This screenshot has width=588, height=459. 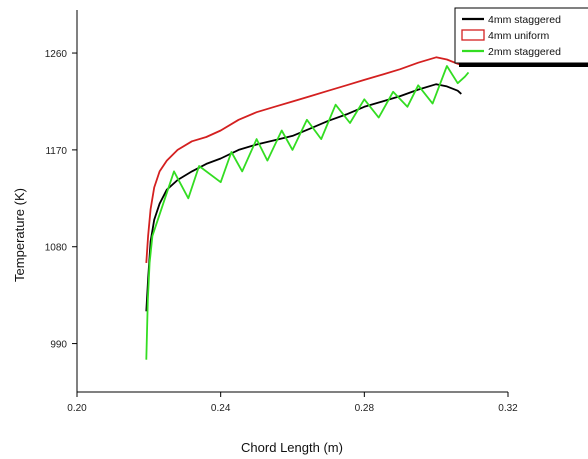 I want to click on y-tick-label: 1080, so click(x=56, y=248).